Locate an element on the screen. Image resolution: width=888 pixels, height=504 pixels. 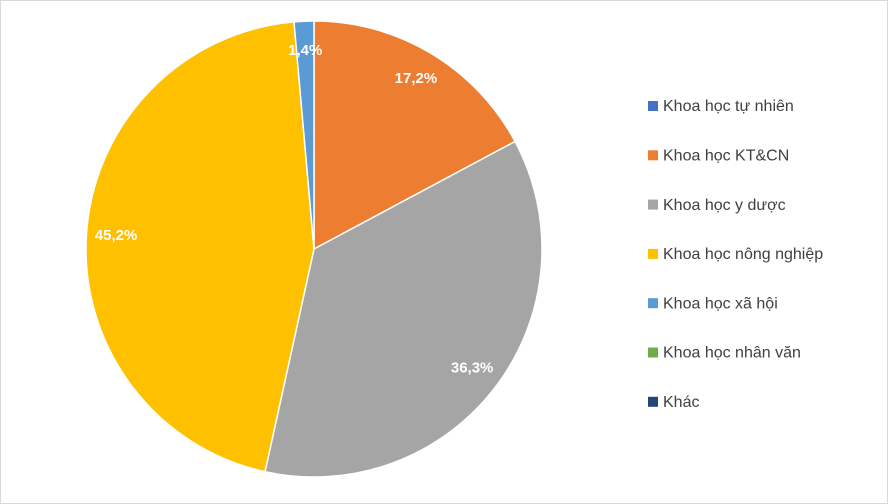
legend-label: Khác is located at coordinates (681, 402).